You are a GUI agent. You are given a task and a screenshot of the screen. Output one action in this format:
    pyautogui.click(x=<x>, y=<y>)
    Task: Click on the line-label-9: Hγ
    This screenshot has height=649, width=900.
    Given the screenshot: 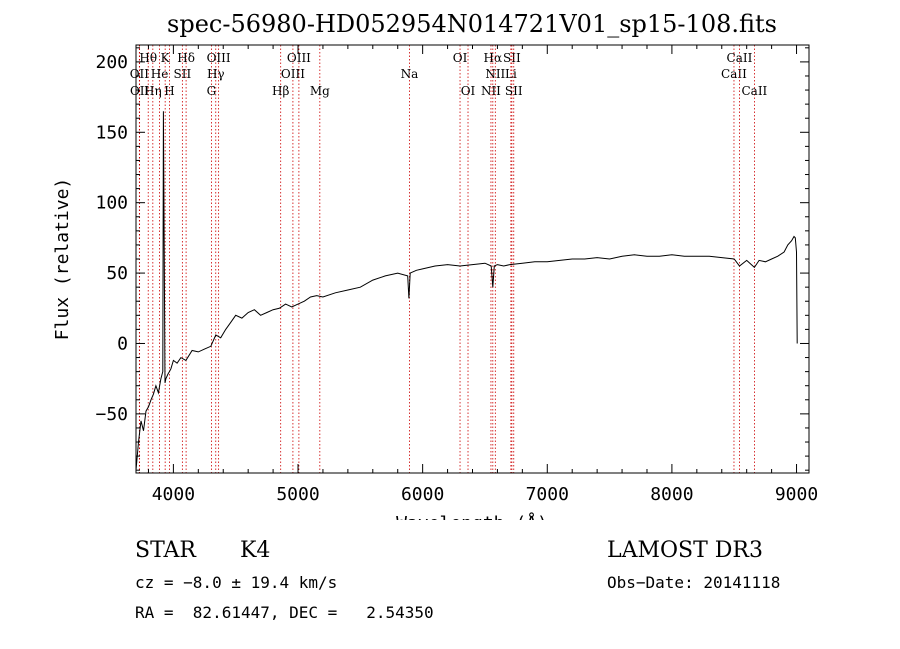 What is the action you would take?
    pyautogui.click(x=216, y=74)
    